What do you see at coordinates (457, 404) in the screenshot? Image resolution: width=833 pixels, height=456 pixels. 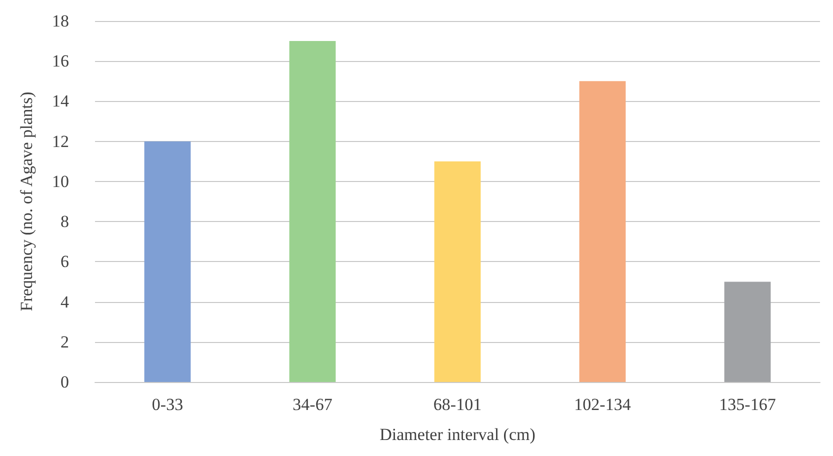 I see `x-tick-label: 68-101` at bounding box center [457, 404].